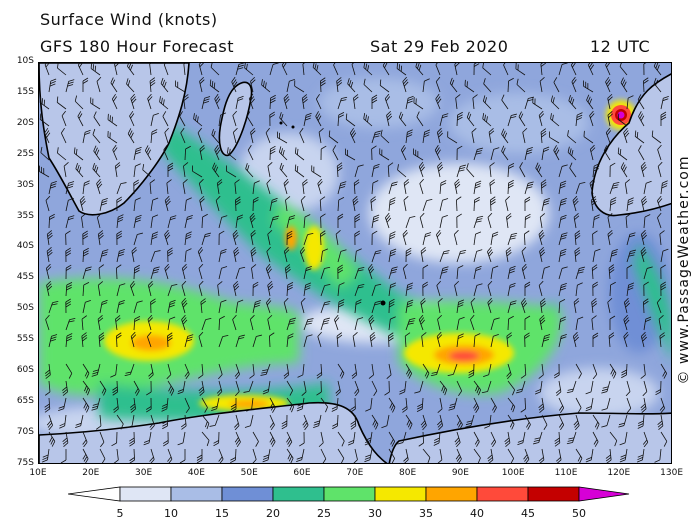 The height and width of the screenshot is (525, 700). I want to click on gale-core, so click(314, 248).